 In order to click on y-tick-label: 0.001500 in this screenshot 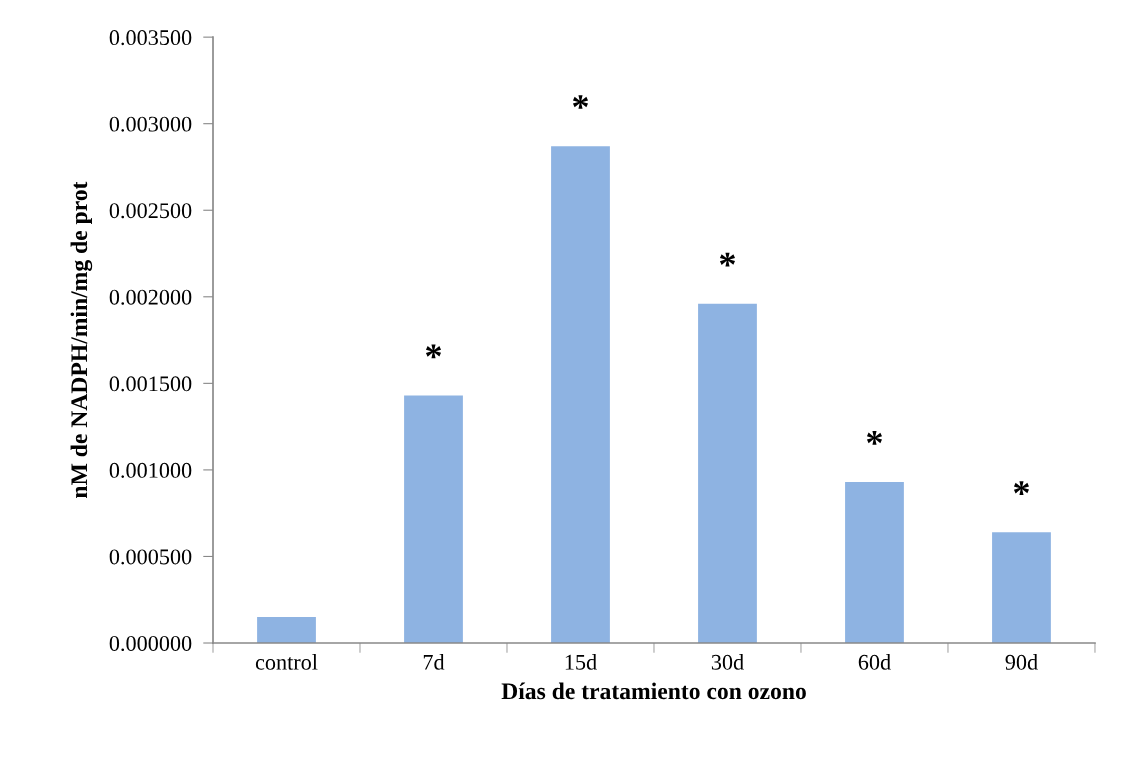, I will do `click(150, 384)`.